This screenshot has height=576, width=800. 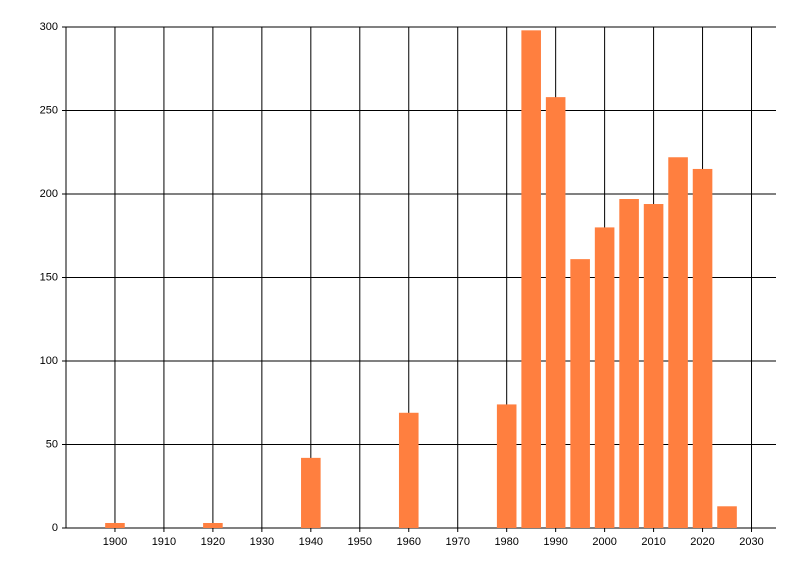 What do you see at coordinates (409, 542) in the screenshot?
I see `x-tick-label: 1960` at bounding box center [409, 542].